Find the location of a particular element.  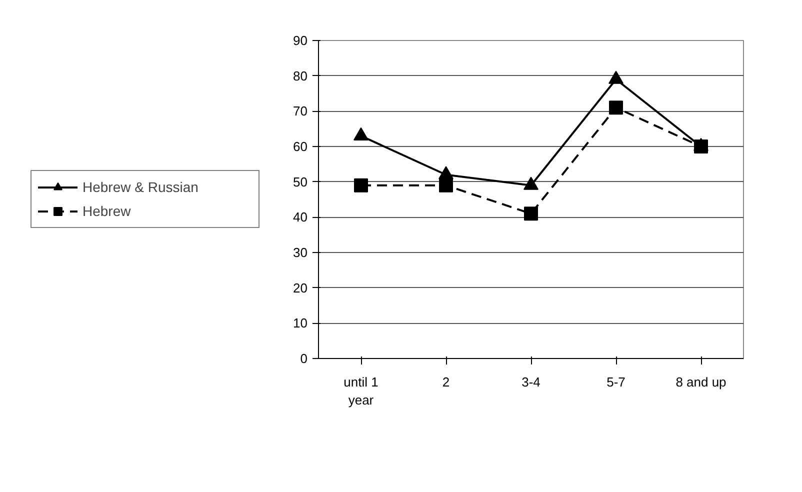

y-tick-label: 70 is located at coordinates (300, 111).